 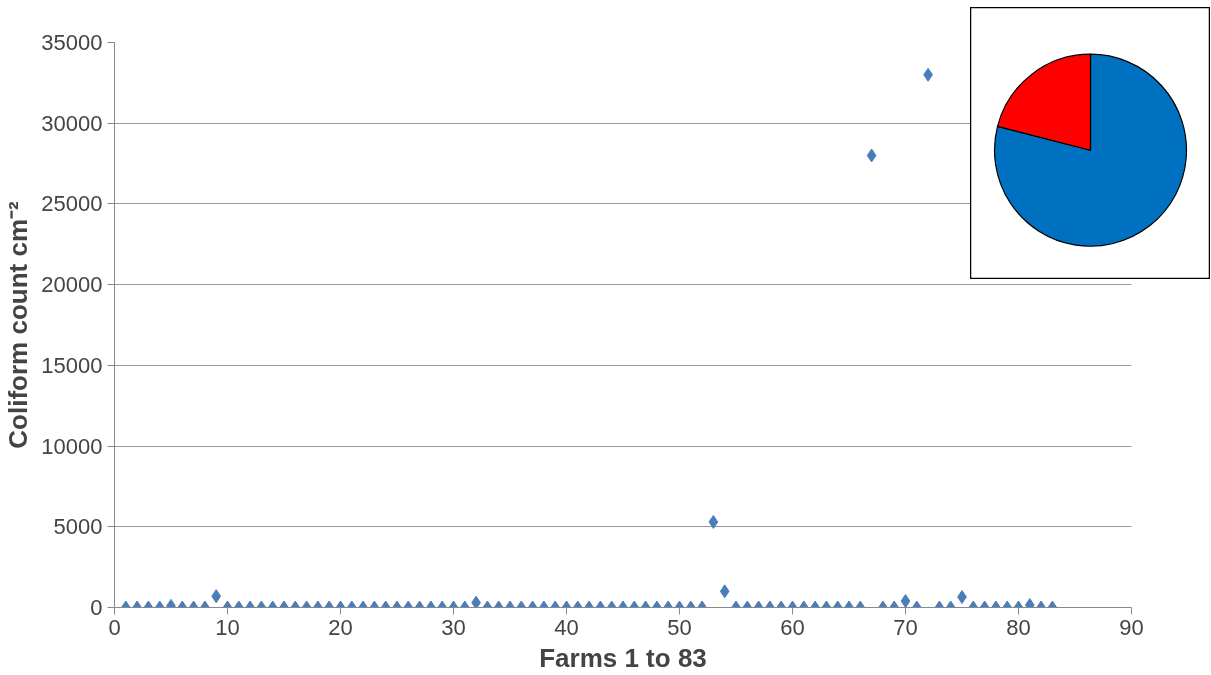 What do you see at coordinates (18, 324) in the screenshot?
I see `y-axis-title: Coliform count cm⁻²` at bounding box center [18, 324].